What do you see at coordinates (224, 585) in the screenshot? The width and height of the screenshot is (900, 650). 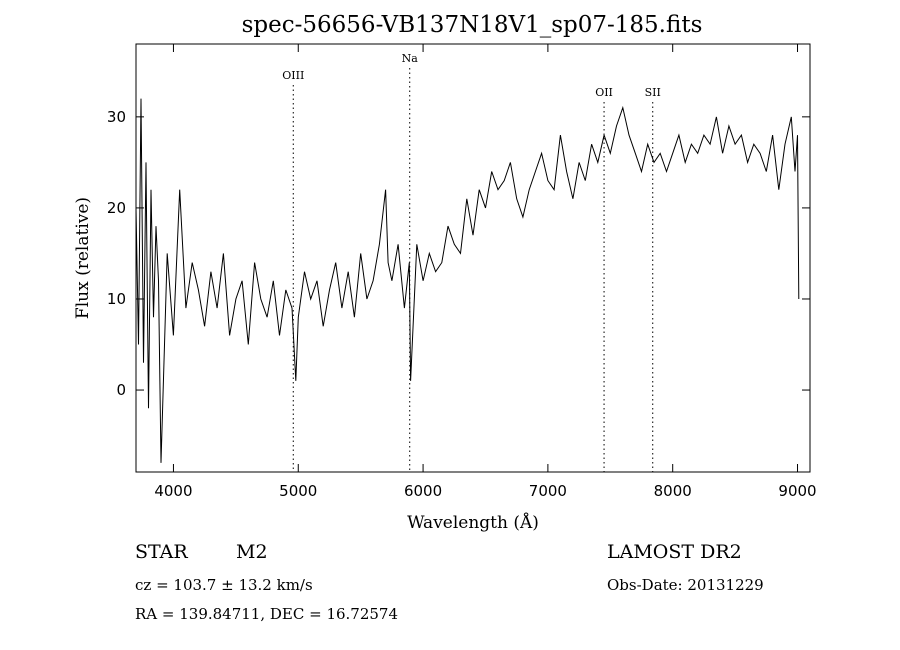 I see `redshift-value: cz = 103.7 ± 13.2 km/s` at bounding box center [224, 585].